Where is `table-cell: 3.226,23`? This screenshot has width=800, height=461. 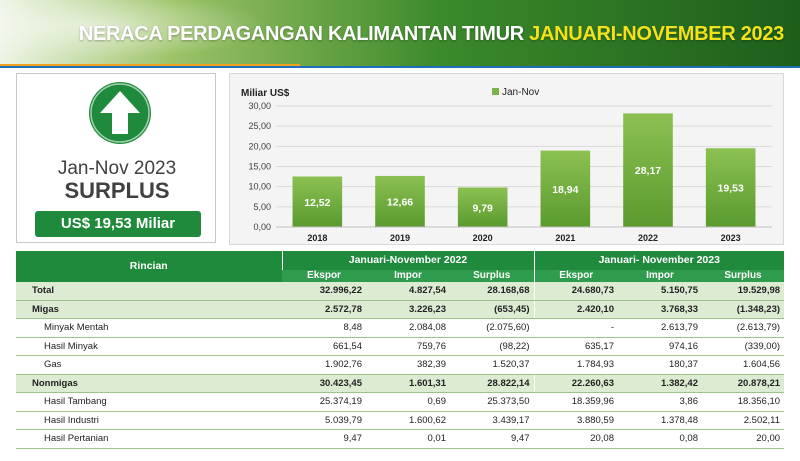
table-cell: 3.226,23 is located at coordinates (408, 309).